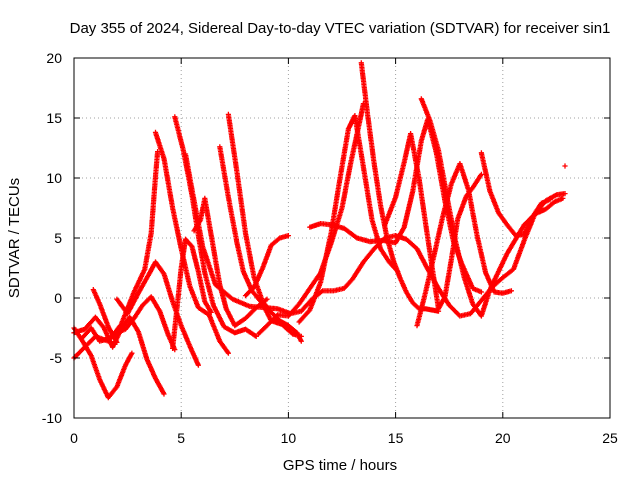  What do you see at coordinates (58, 238) in the screenshot?
I see `y-tick-label: 5` at bounding box center [58, 238].